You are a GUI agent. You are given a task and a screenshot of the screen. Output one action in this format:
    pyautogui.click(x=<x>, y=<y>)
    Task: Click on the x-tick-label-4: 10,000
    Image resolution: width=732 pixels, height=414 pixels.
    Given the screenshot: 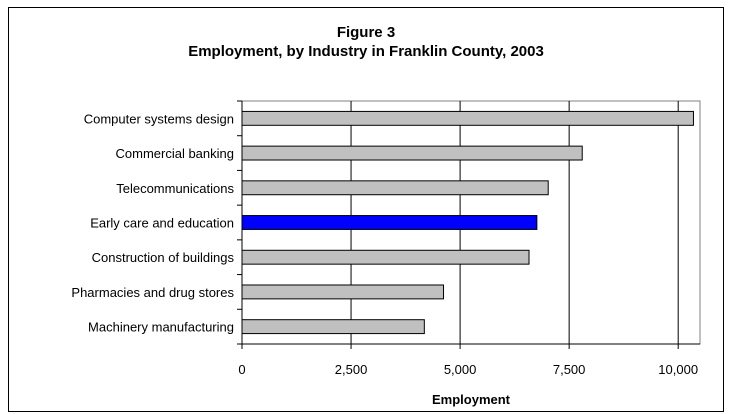 What is the action you would take?
    pyautogui.click(x=678, y=369)
    